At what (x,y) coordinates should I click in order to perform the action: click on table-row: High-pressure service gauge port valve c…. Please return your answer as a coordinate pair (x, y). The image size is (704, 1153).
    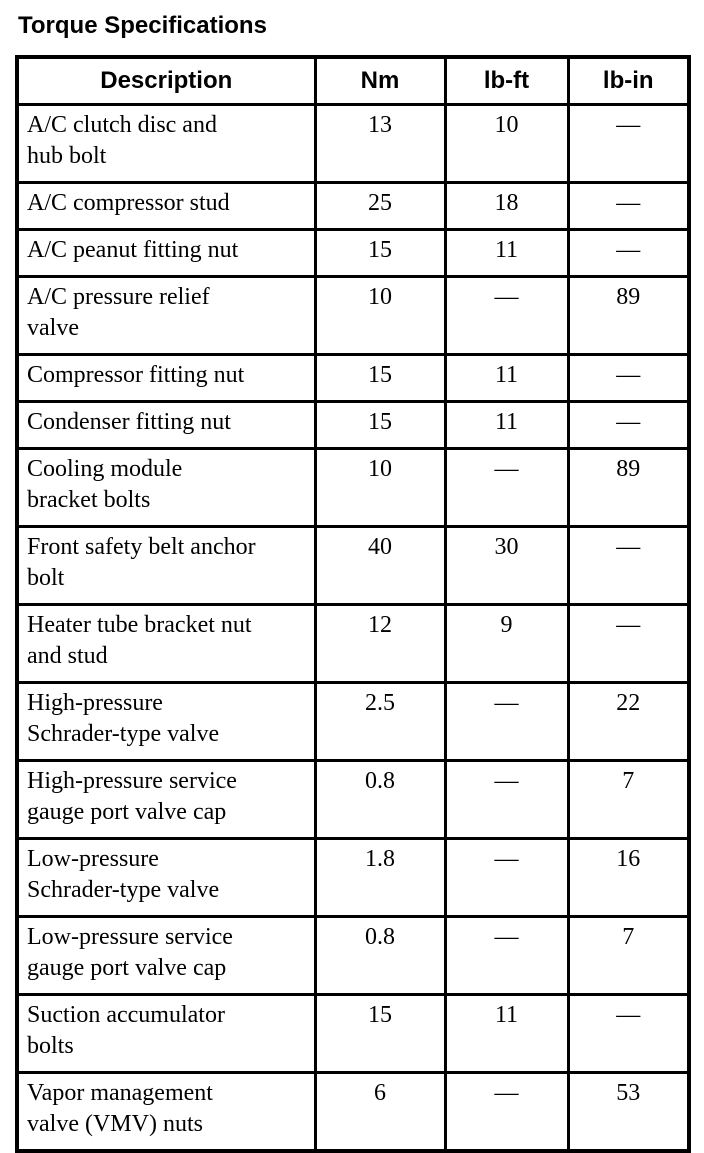
    Looking at the image, I should click on (353, 799).